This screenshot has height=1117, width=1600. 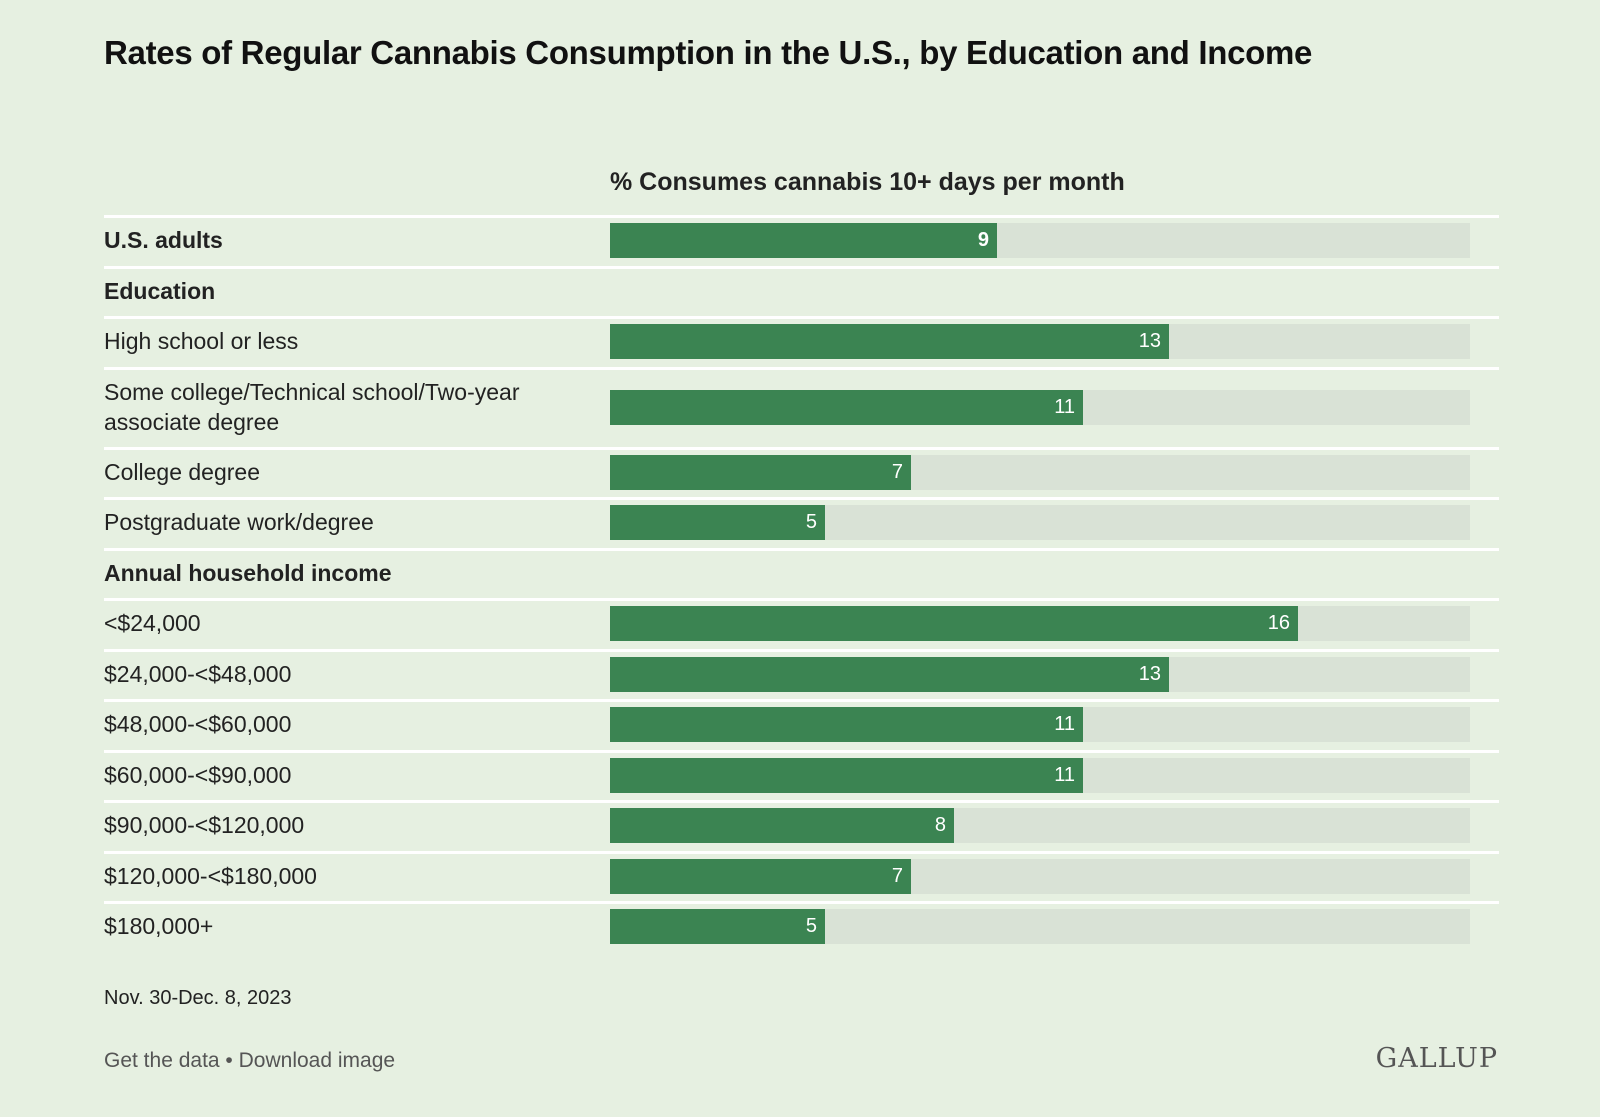 I want to click on row-label: $180,000+, so click(x=159, y=926).